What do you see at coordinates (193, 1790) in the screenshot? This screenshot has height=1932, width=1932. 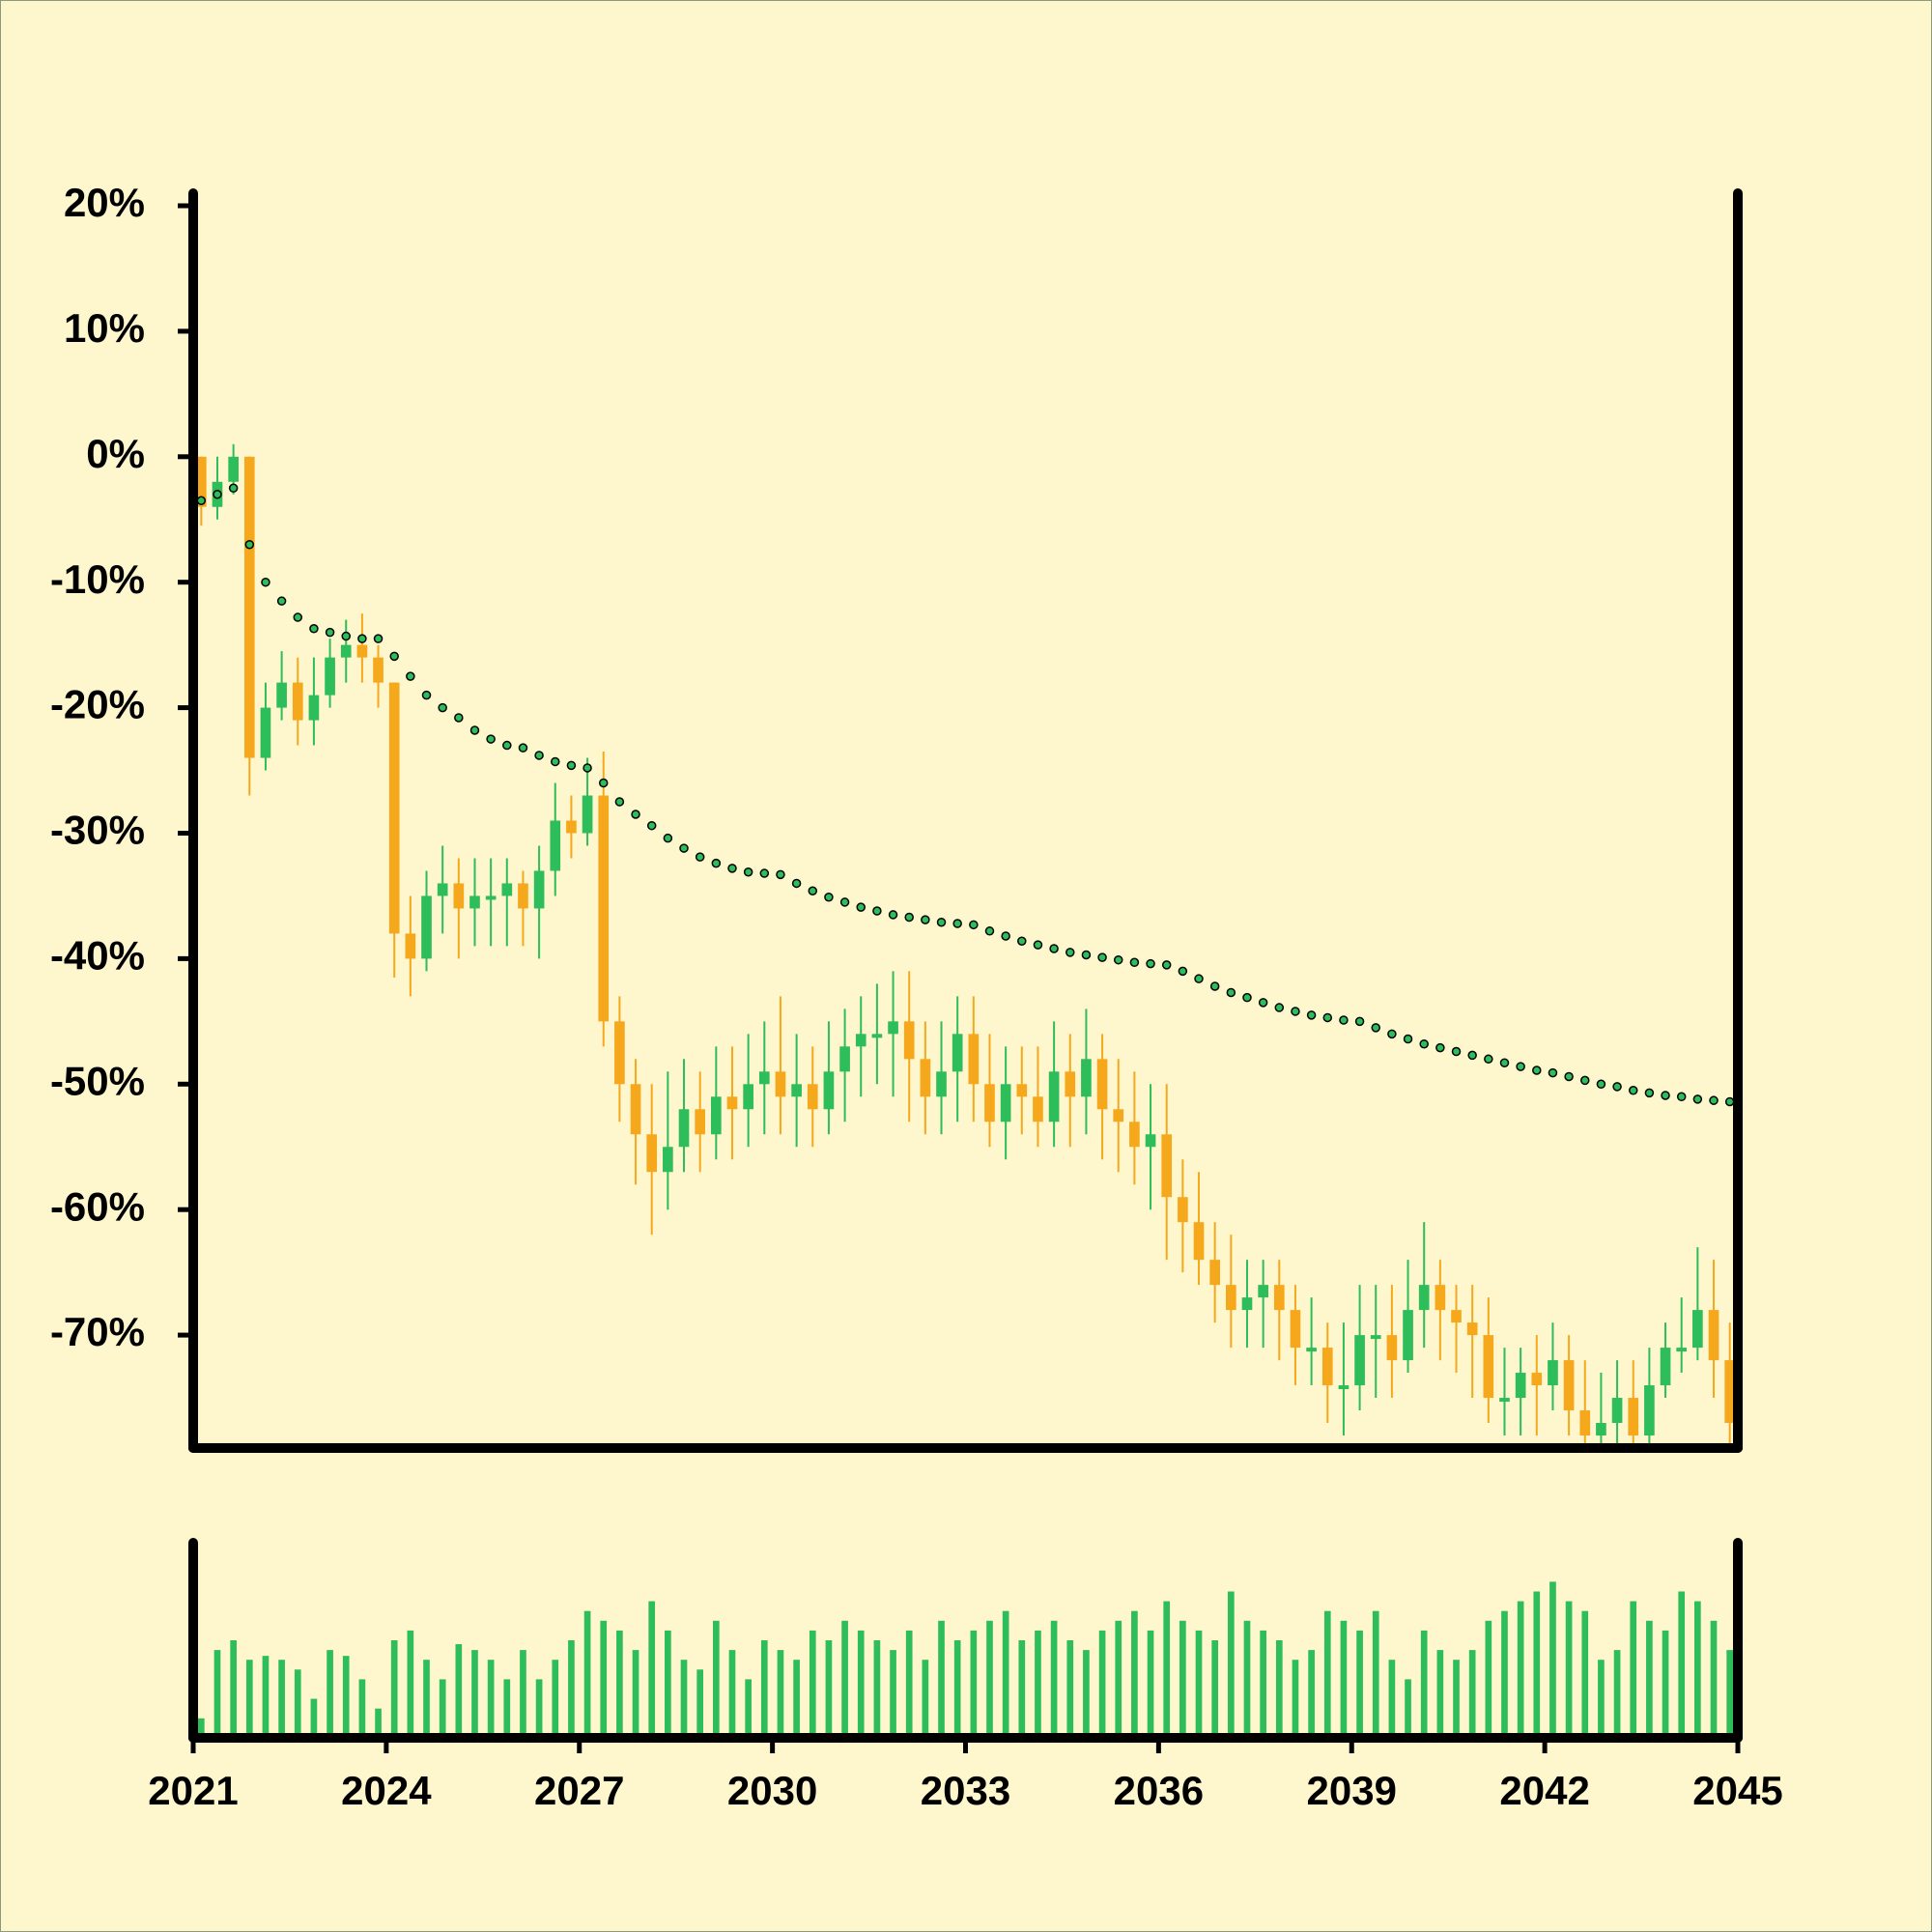 I see `x-tick-label: 2021` at bounding box center [193, 1790].